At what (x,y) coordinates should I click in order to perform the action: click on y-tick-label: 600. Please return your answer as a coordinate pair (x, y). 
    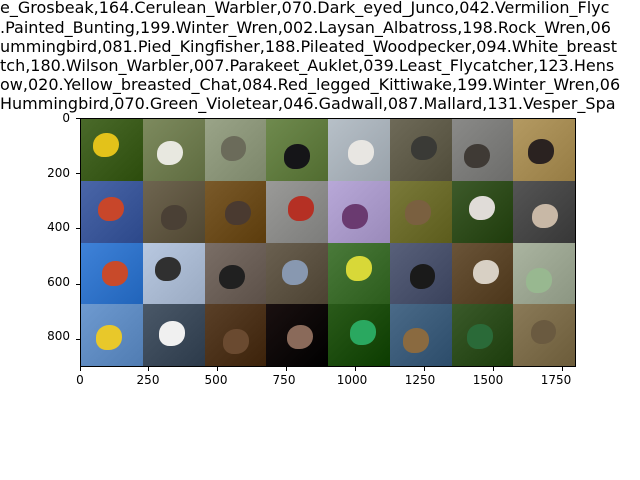
    Looking at the image, I should click on (58, 282).